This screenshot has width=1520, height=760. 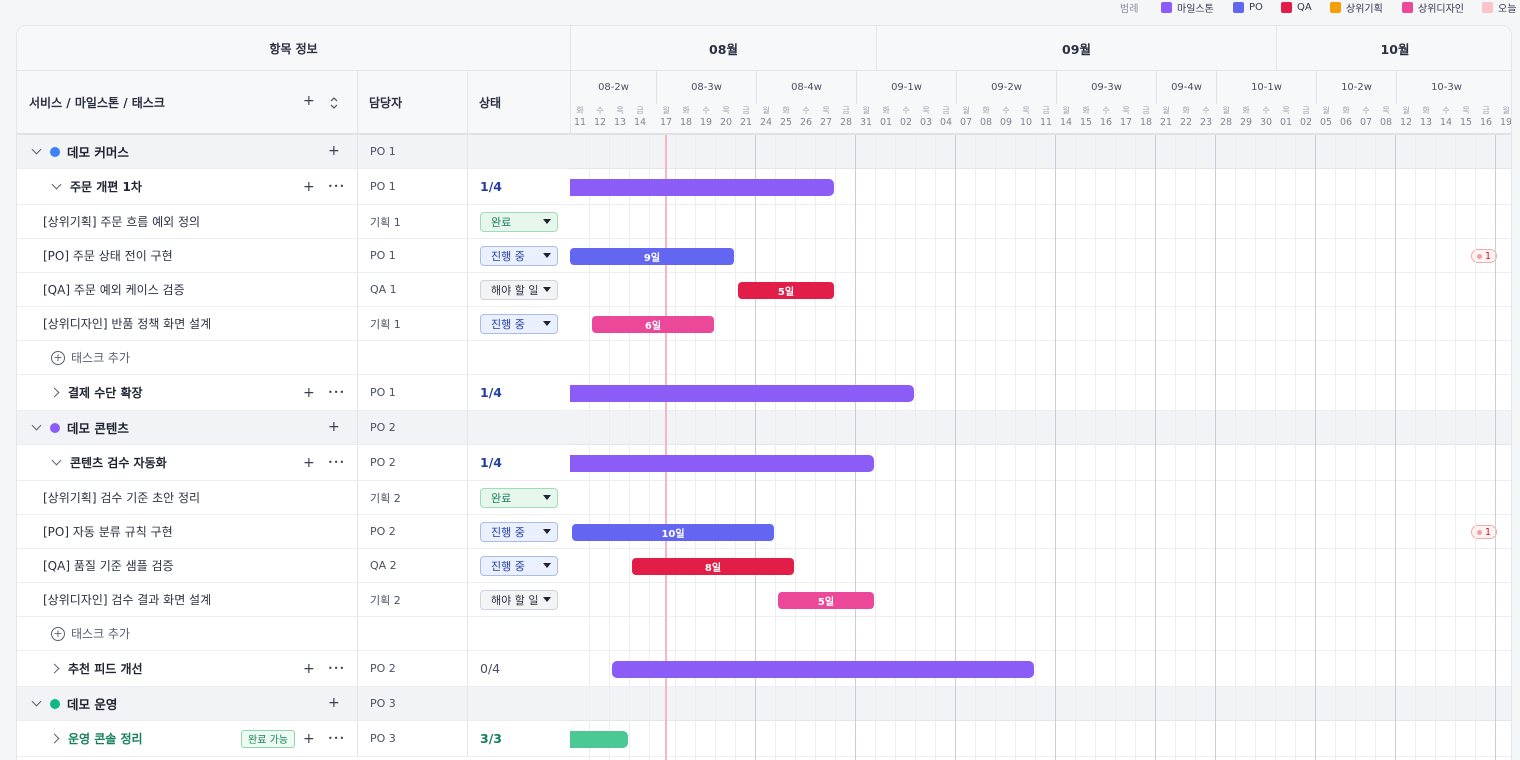 What do you see at coordinates (108, 532) in the screenshot?
I see `task-name: [PO] 자동 분류 규칙 구현` at bounding box center [108, 532].